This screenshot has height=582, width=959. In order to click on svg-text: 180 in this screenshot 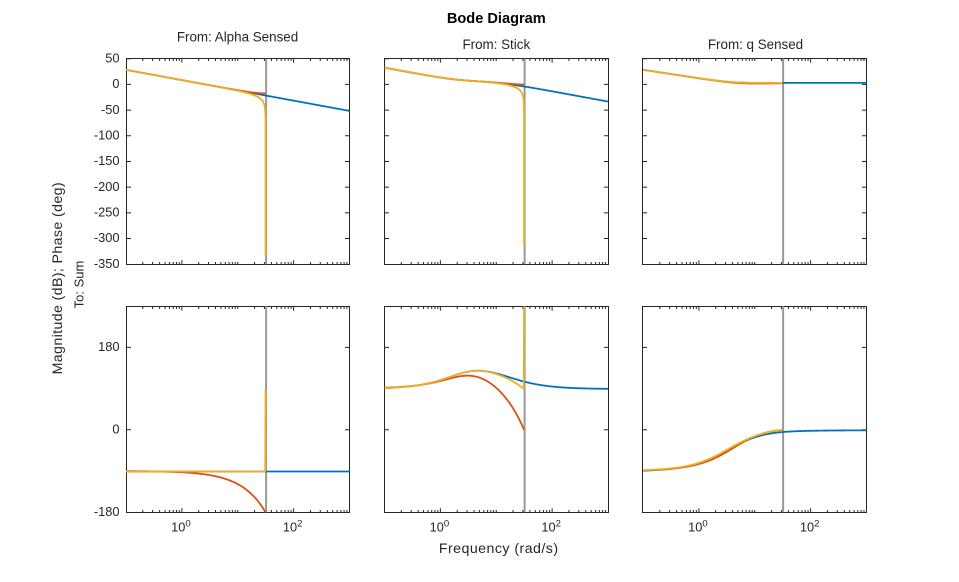, I will do `click(108, 346)`.